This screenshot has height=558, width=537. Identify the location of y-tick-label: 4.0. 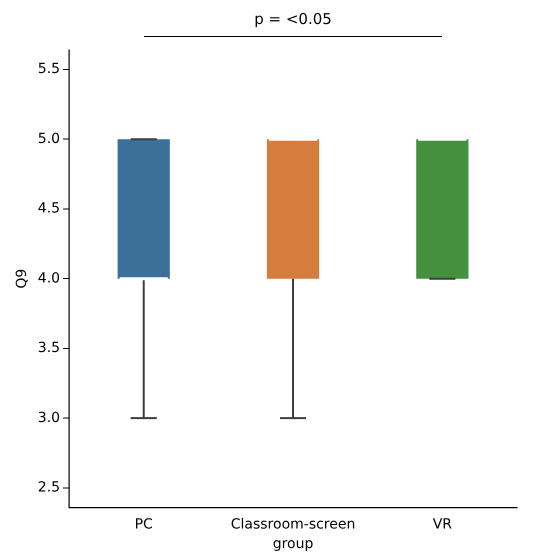
(49, 278).